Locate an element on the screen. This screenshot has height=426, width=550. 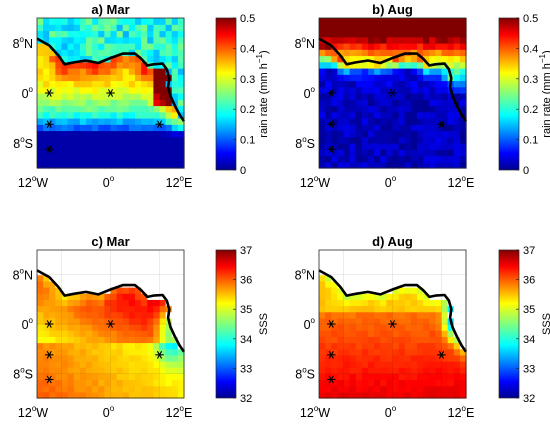
heatmap-field is located at coordinates (111, 324).